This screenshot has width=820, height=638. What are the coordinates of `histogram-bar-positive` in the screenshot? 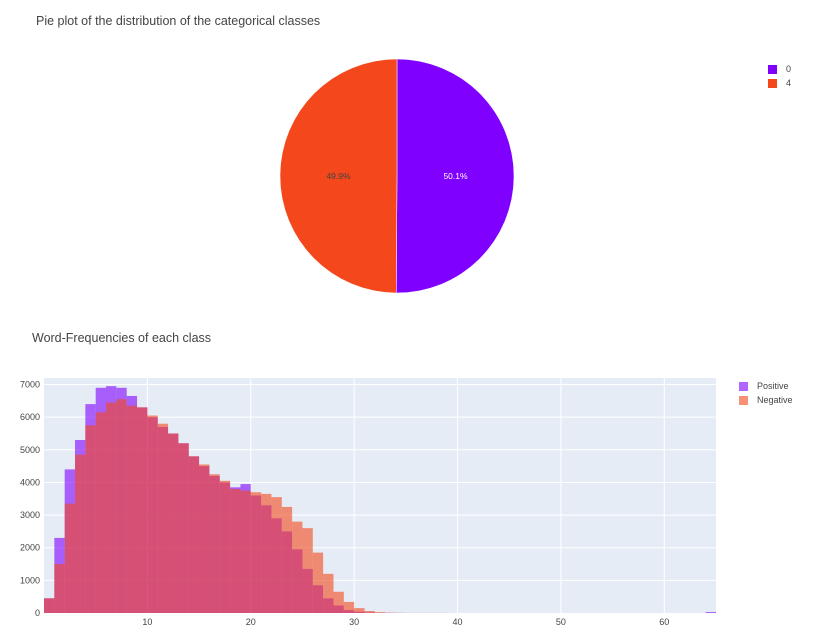 It's located at (710, 612).